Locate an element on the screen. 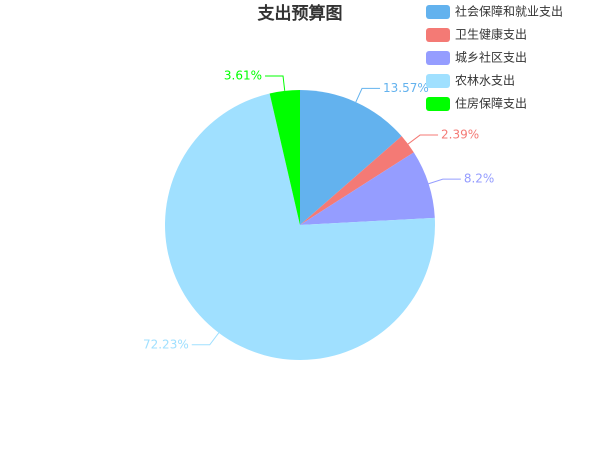  data-label: 13.57% is located at coordinates (406, 88).